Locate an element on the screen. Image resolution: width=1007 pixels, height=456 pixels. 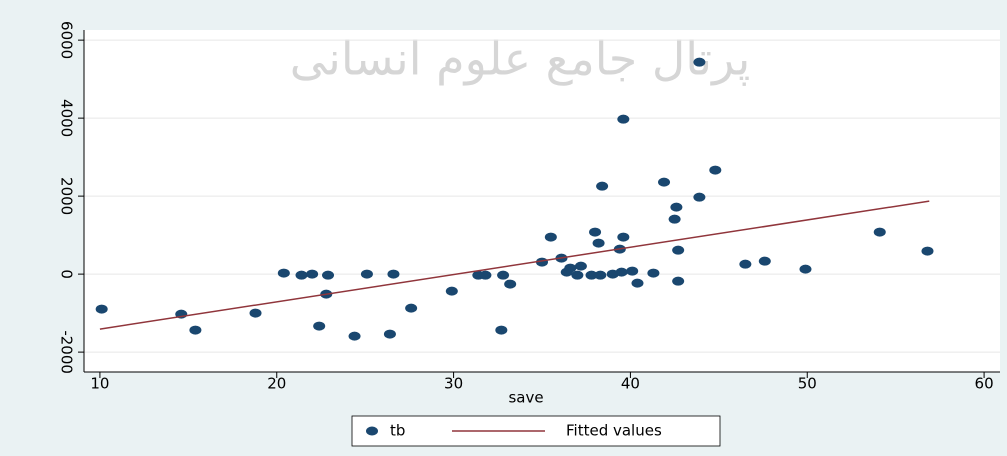
legend-box is located at coordinates (536, 431).